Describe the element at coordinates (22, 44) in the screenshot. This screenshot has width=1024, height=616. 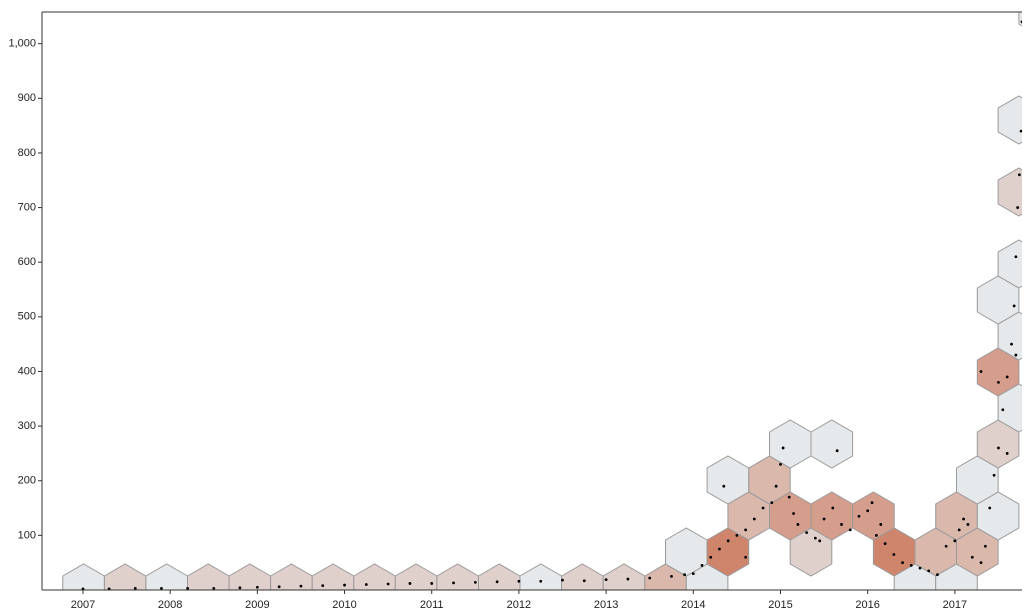
I see `y-tick-label: 1,000` at that location.